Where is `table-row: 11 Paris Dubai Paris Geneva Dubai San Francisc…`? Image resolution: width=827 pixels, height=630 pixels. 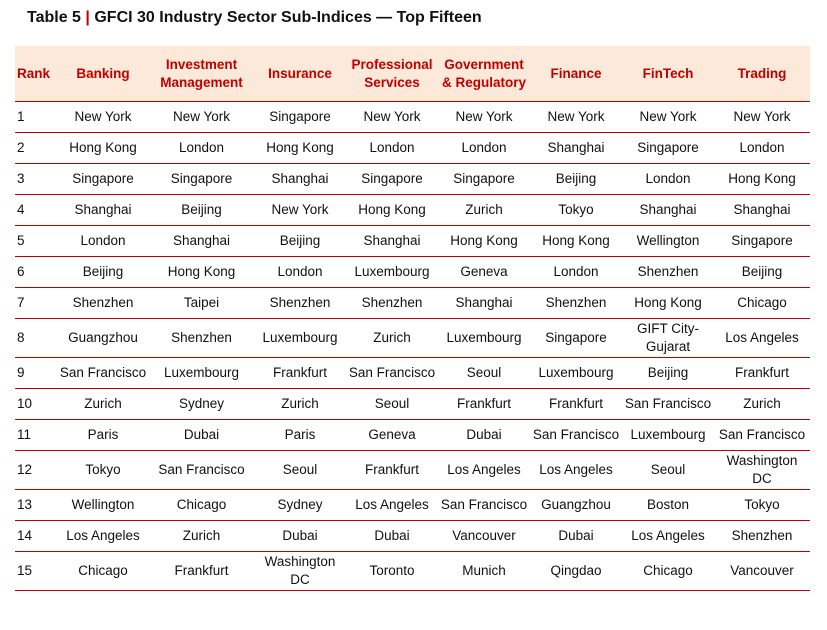
table-row: 11 Paris Dubai Paris Geneva Dubai San Francisc… is located at coordinates (412, 435).